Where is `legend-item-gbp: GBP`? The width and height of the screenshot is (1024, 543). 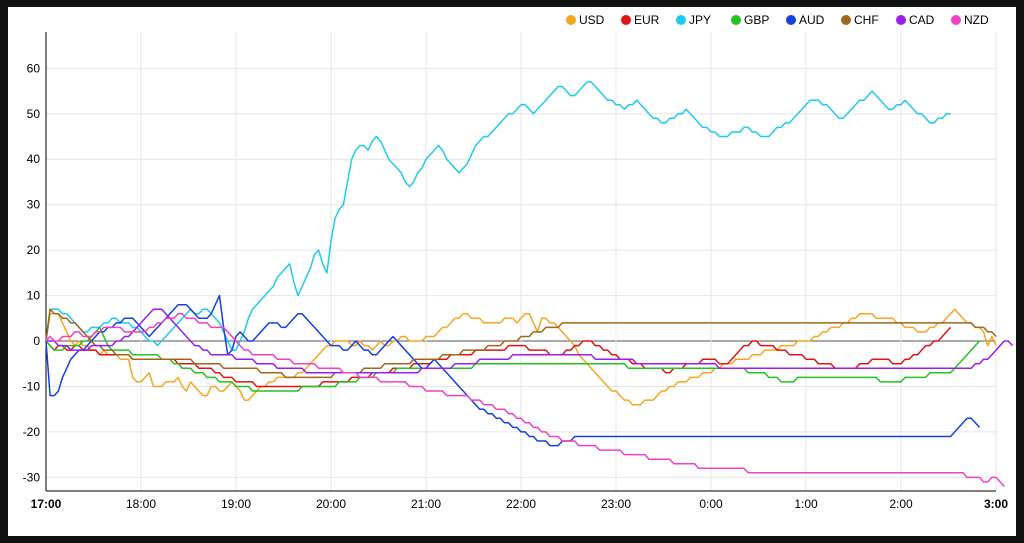
legend-item-gbp: GBP is located at coordinates (750, 20).